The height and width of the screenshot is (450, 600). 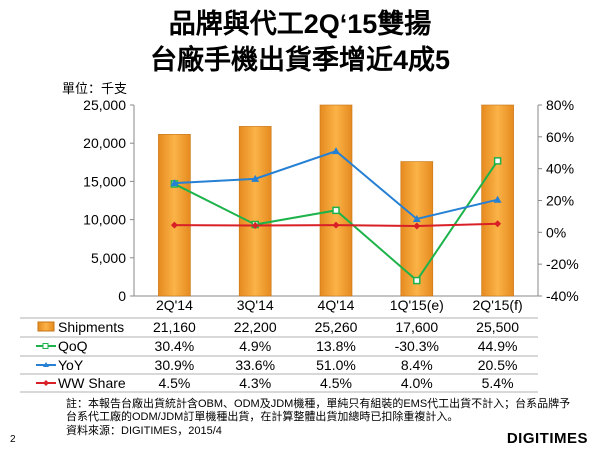 I want to click on legend-label: QoQ, so click(x=73, y=346).